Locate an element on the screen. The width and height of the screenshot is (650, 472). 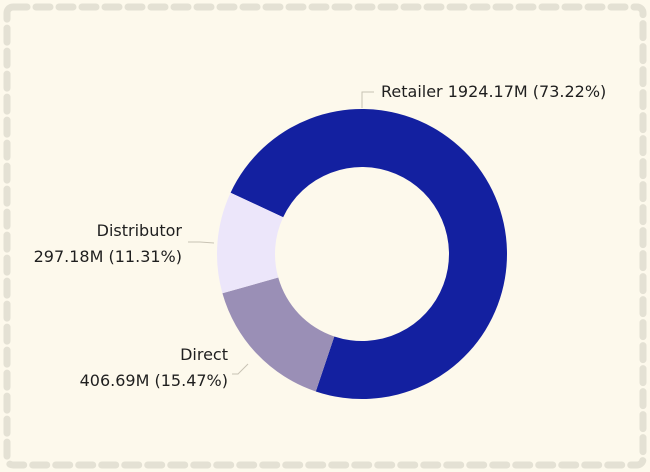
slice-value-label-distributor: 297.18M (11.31%) is located at coordinates (108, 256).